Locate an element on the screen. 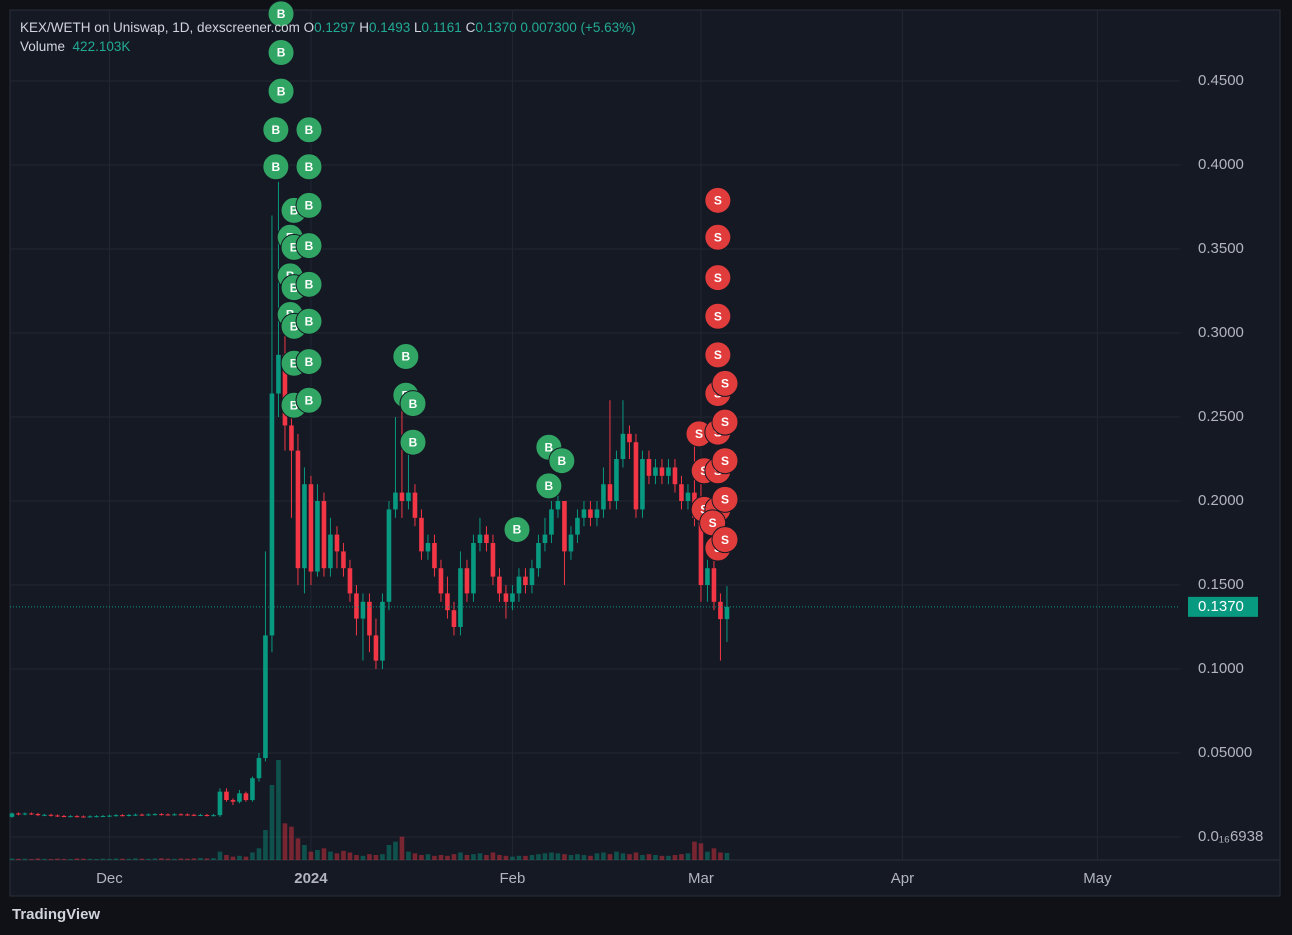 Image resolution: width=1292 pixels, height=935 pixels. brand-text: TradingView is located at coordinates (56, 914).